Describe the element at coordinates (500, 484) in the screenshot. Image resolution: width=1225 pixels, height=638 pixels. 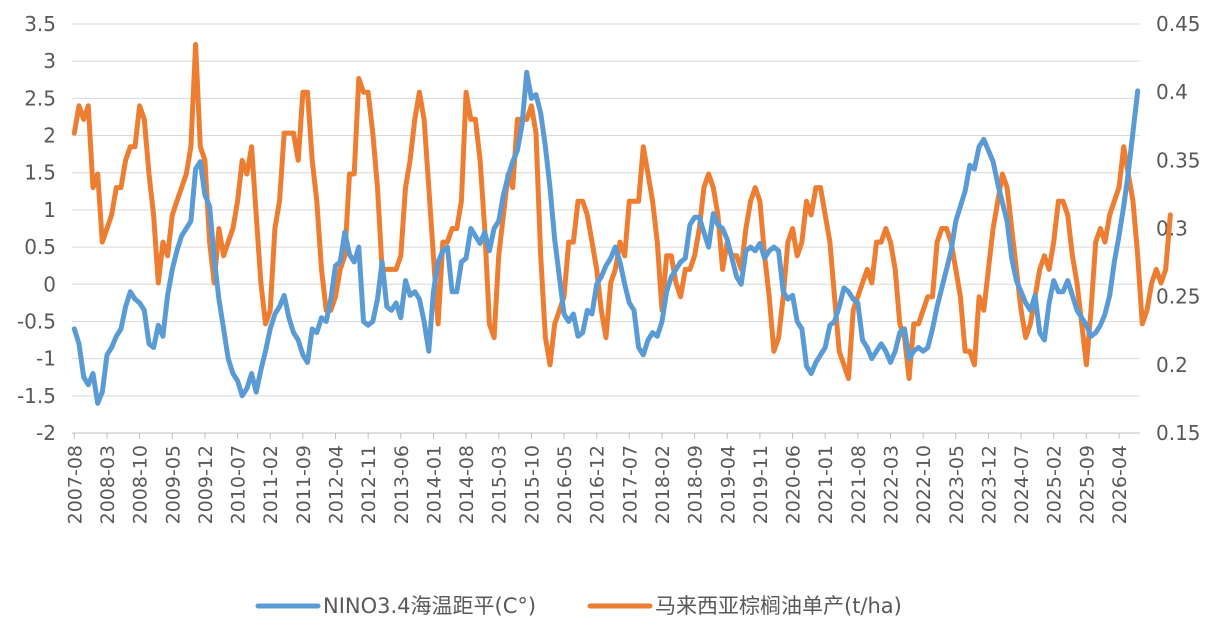
I see `x-tick-label: 2015-03` at that location.